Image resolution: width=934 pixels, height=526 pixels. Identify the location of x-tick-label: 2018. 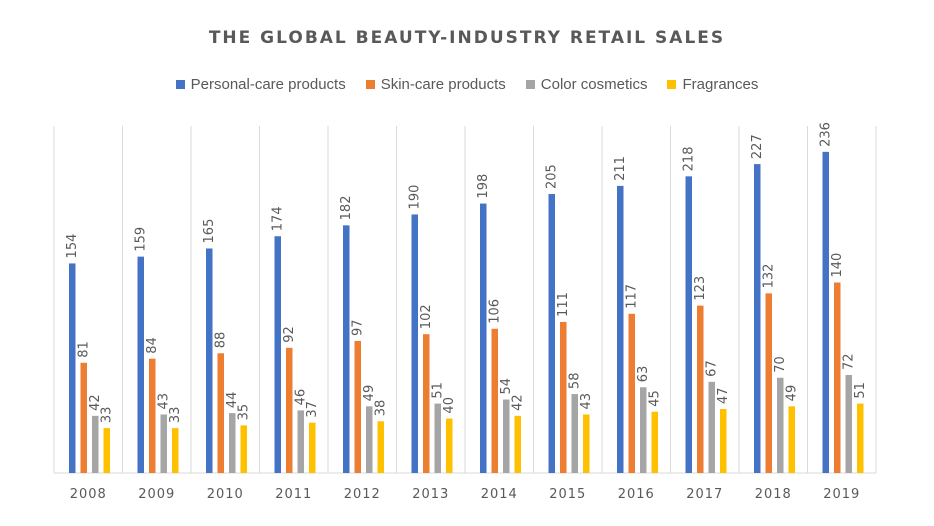
(773, 494).